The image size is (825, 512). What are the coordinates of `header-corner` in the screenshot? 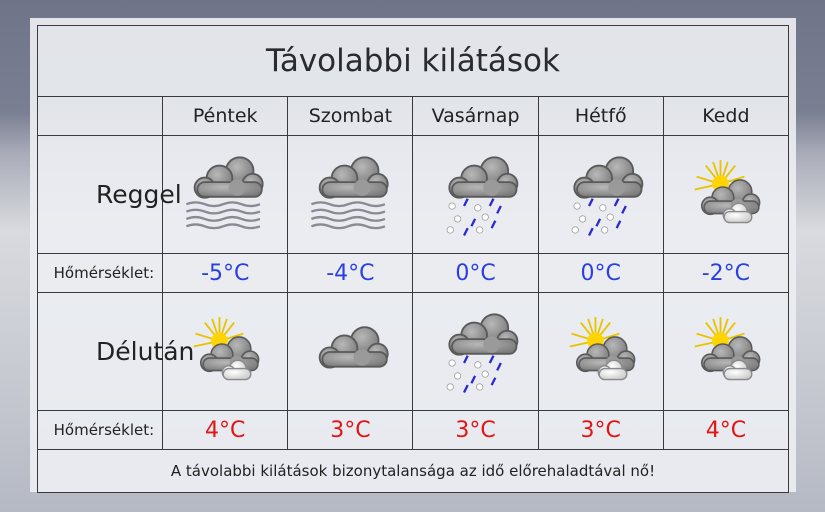 It's located at (100, 116).